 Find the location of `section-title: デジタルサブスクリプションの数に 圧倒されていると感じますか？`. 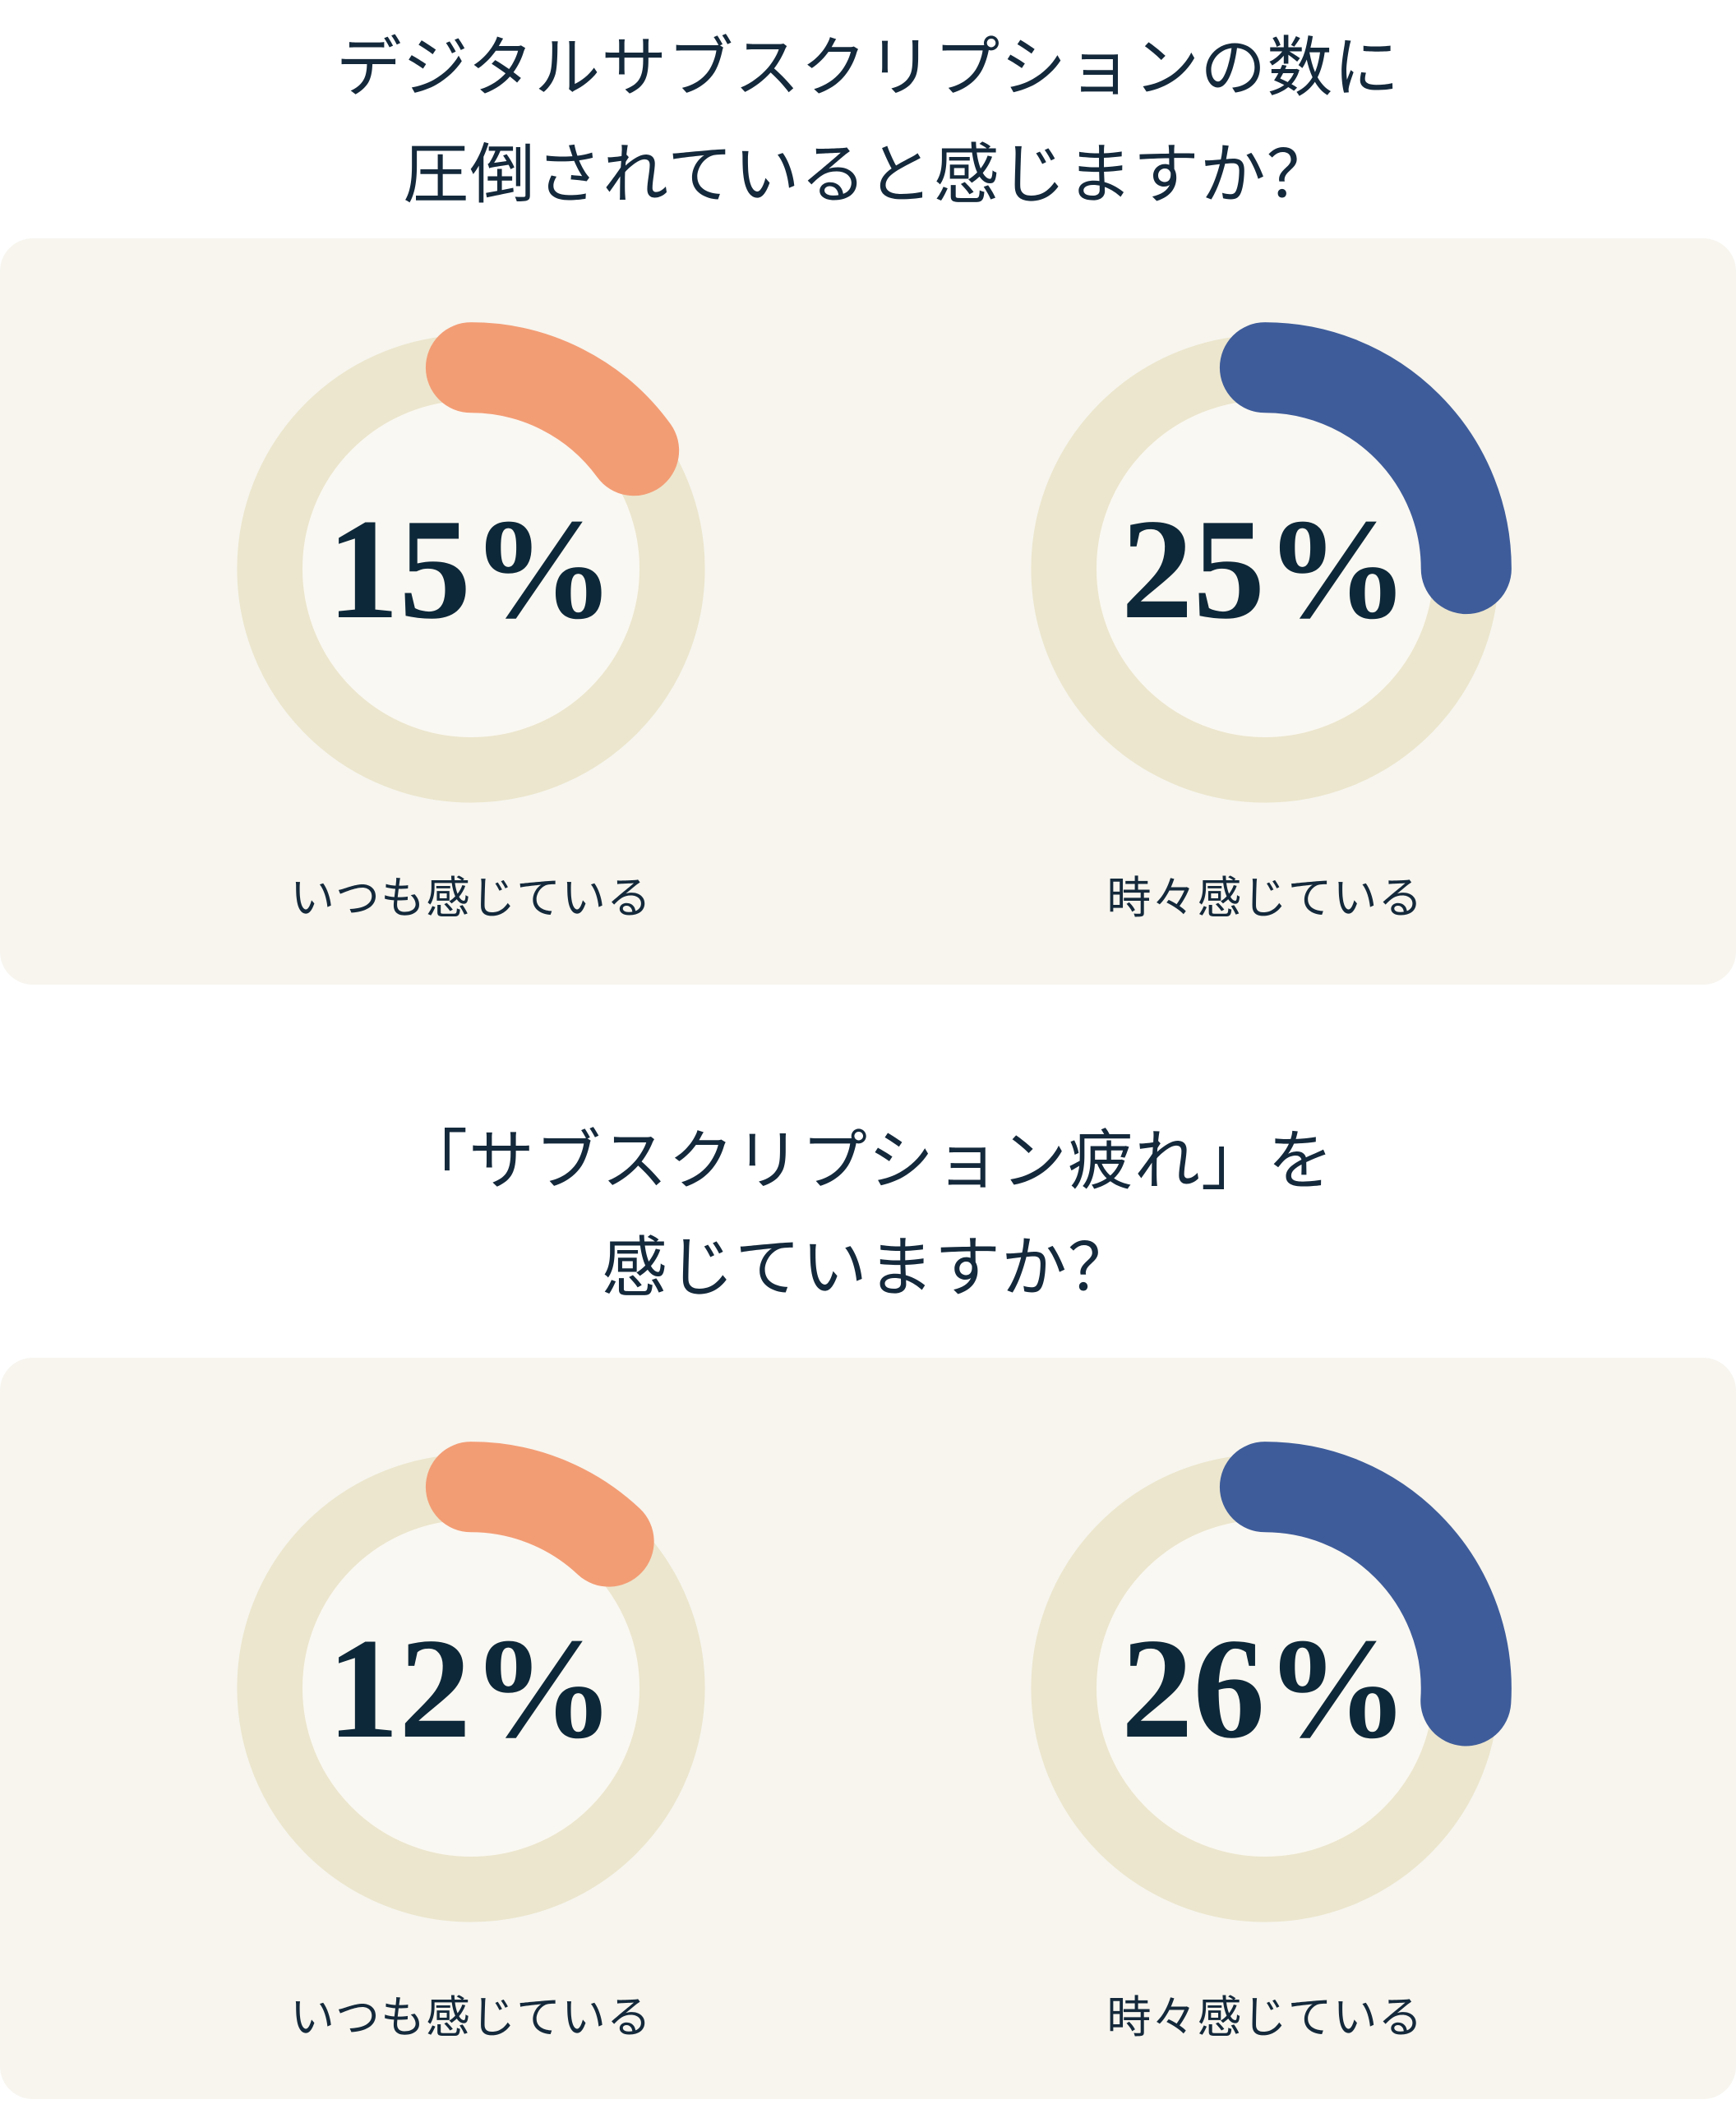

section-title: デジタルサブスクリプションの数に 圧倒されていると感じますか？ is located at coordinates (868, 119).